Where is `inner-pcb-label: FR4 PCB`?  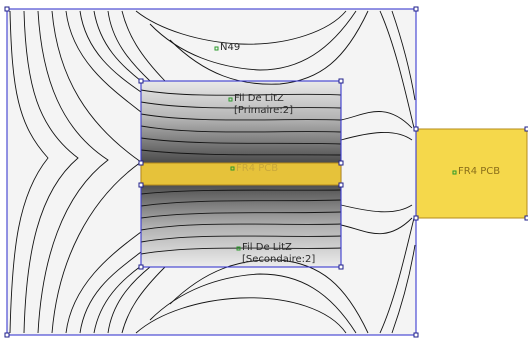
inner-pcb-label: FR4 PCB is located at coordinates (257, 168).